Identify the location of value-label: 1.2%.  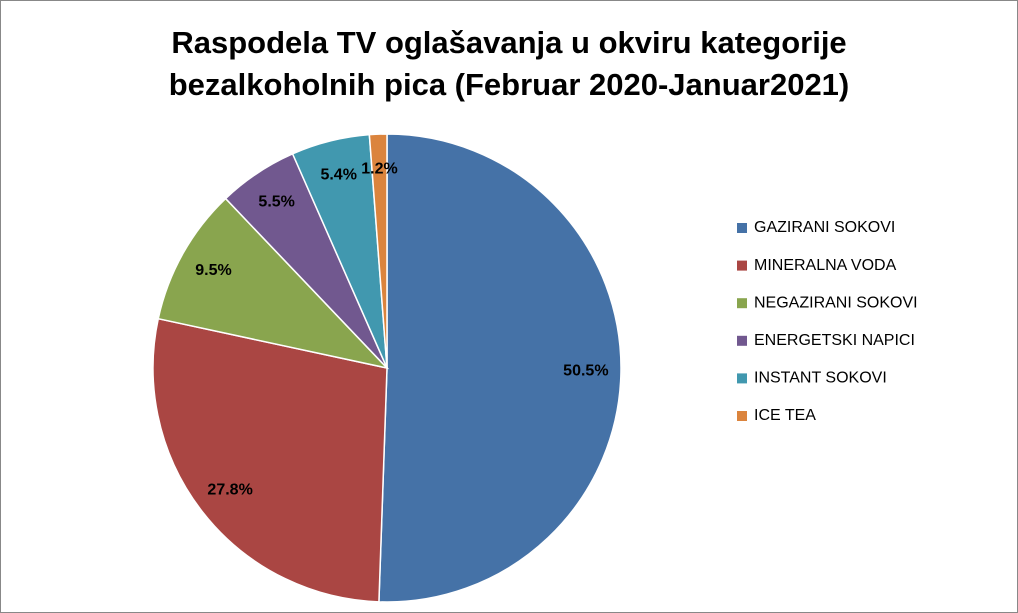
(379, 168).